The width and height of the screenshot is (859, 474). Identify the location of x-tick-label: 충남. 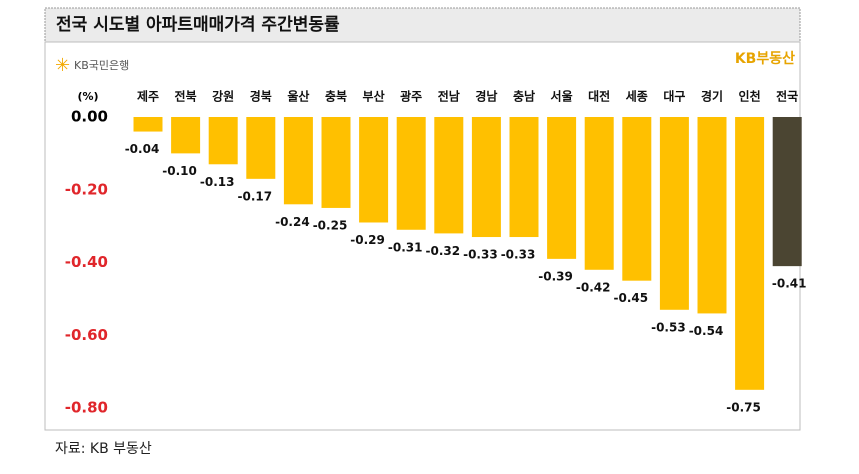
(524, 96).